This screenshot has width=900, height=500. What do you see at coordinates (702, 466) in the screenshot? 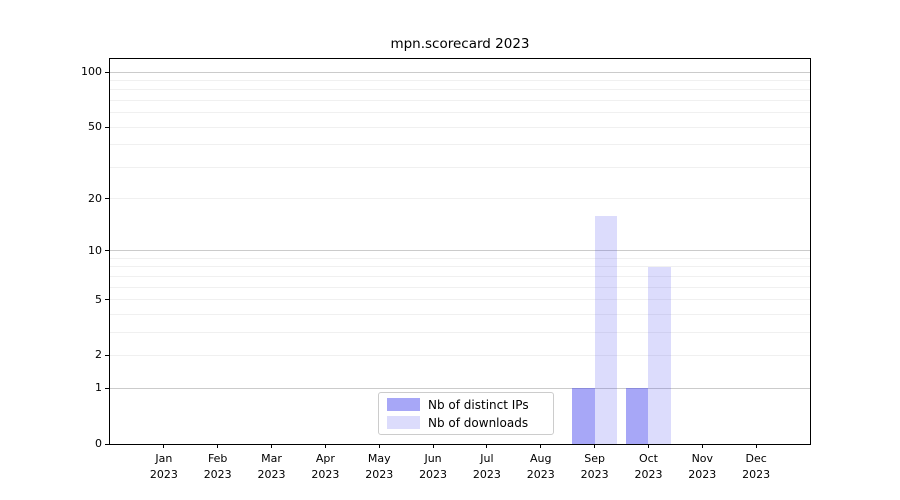
I see `x-tick-label: Nov 2023` at bounding box center [702, 466].